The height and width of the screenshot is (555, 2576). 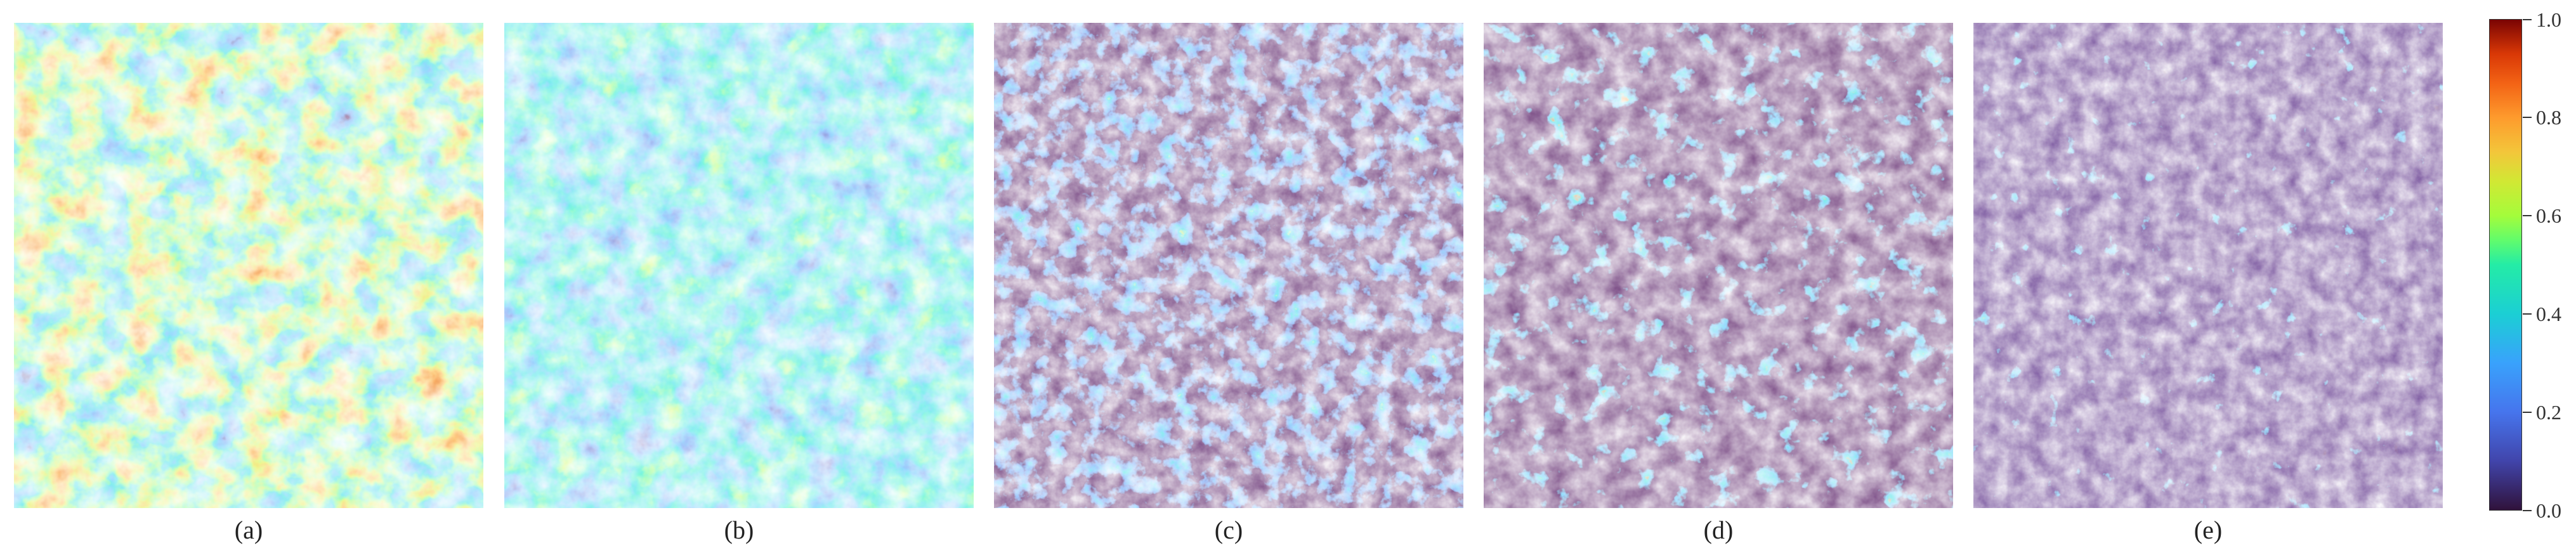 What do you see at coordinates (2208, 530) in the screenshot?
I see `caption-e: (e)` at bounding box center [2208, 530].